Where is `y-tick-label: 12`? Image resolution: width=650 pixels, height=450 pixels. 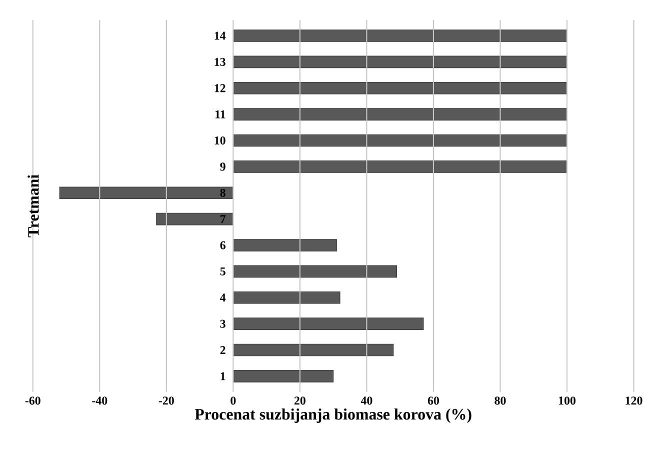 y-tick-label: 12 is located at coordinates (220, 88).